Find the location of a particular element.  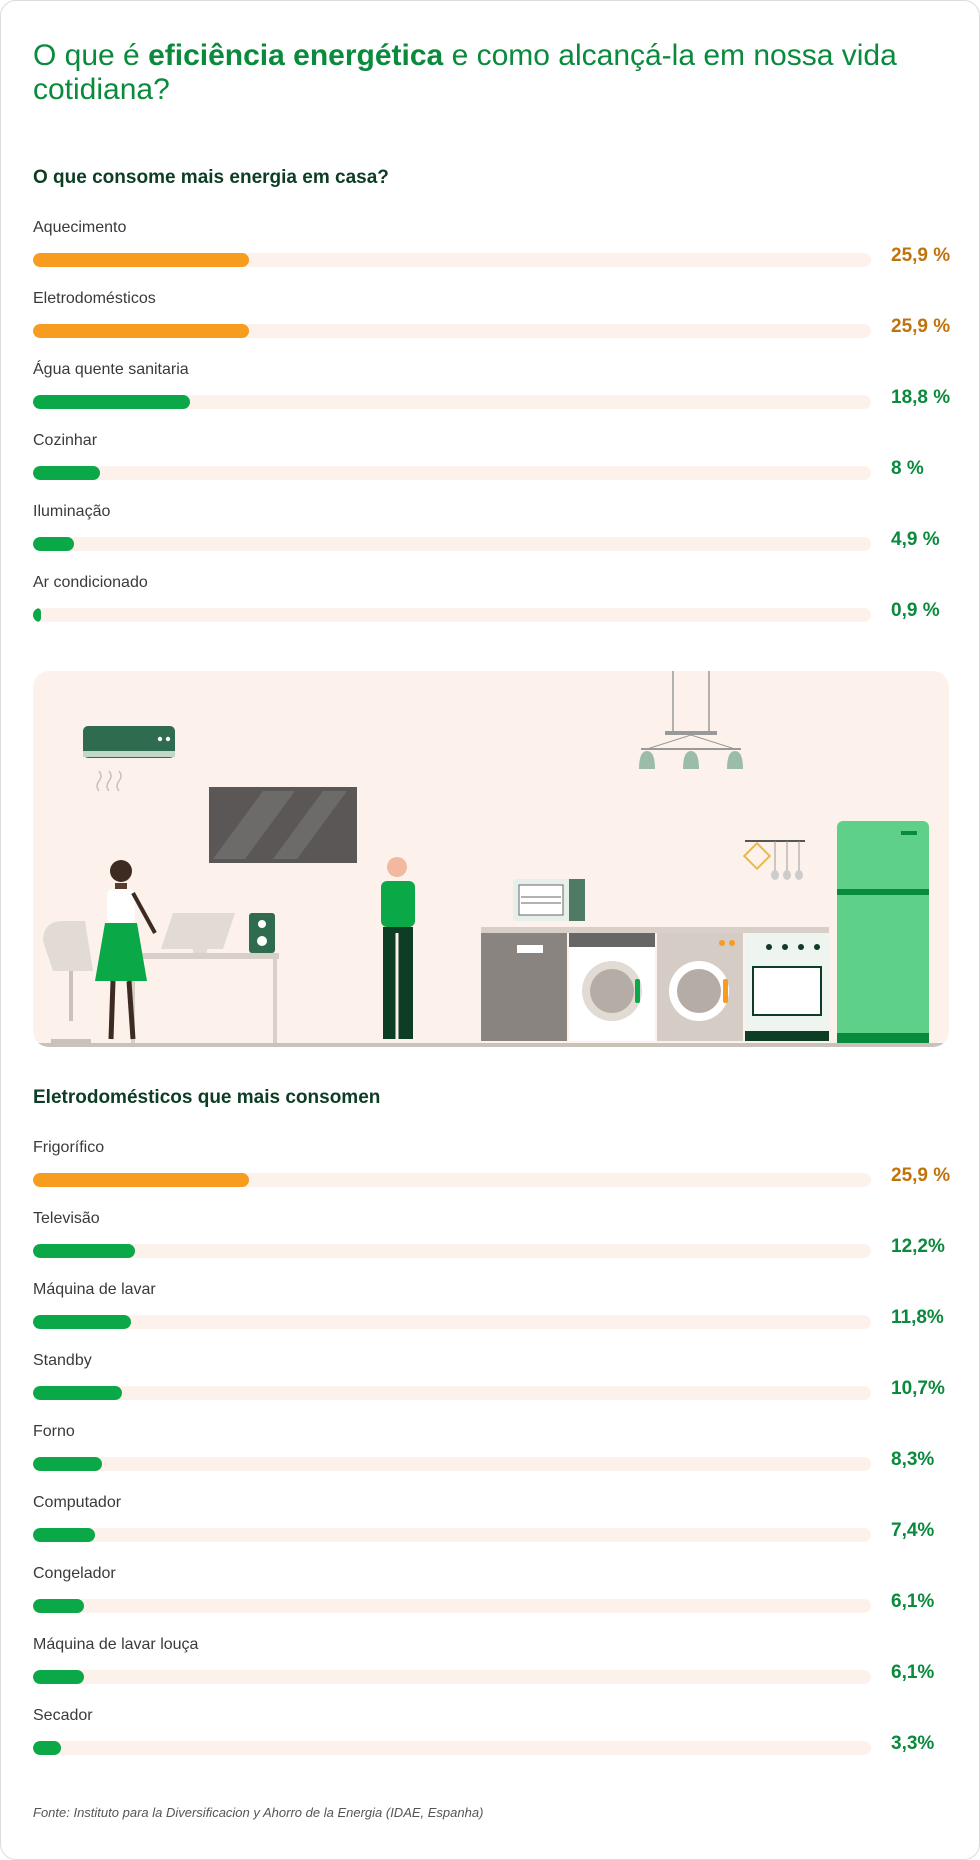

bar-row: Cozinhar 8 % is located at coordinates (493, 467).